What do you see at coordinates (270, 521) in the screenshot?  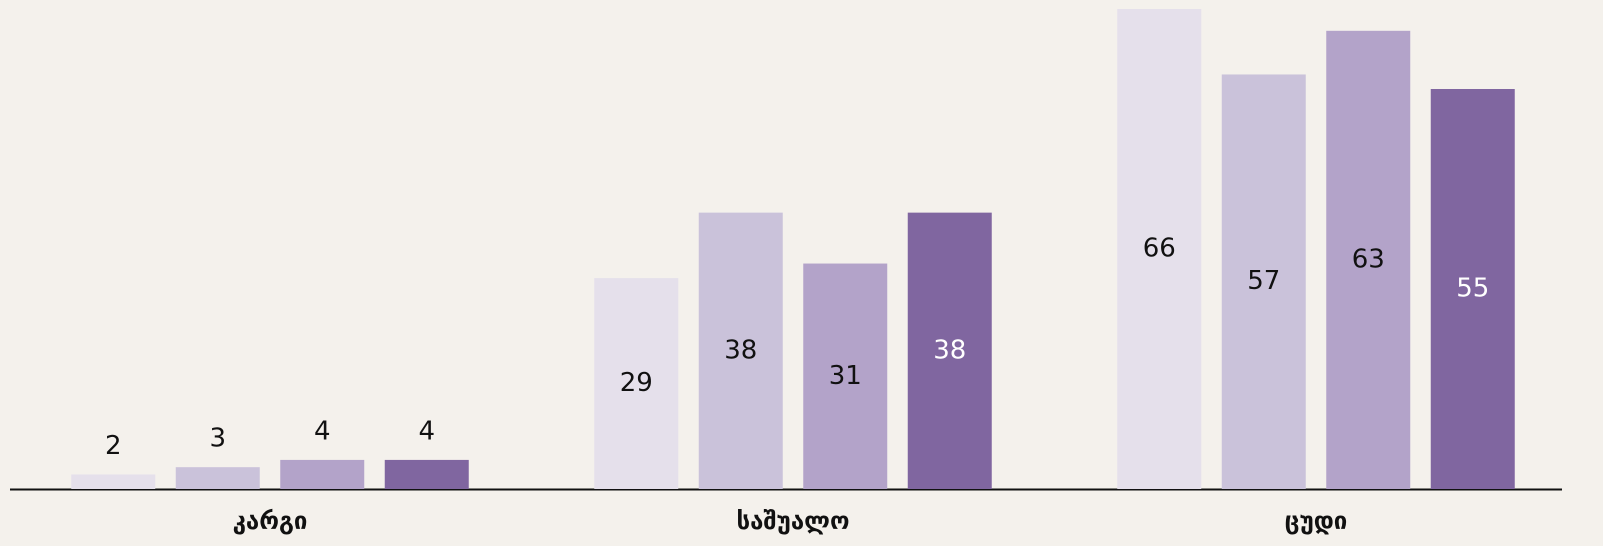 I see `category-label: კარგი` at bounding box center [270, 521].